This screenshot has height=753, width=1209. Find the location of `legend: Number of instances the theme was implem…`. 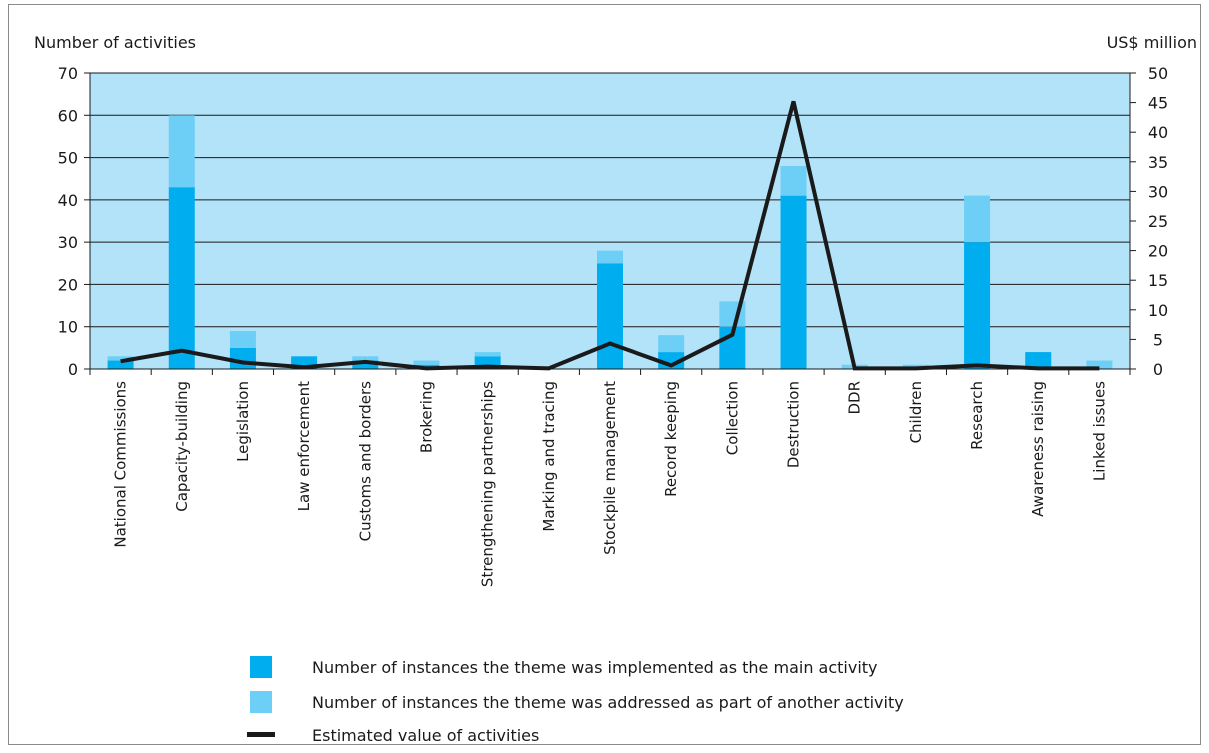

legend: Number of instances the theme was implem… is located at coordinates (575, 700).